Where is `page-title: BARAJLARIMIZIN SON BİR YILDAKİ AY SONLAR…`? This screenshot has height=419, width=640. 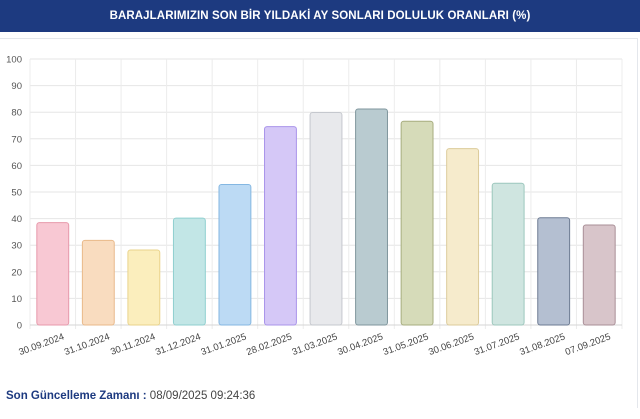 page-title: BARAJLARIMIZIN SON BİR YILDAKİ AY SONLAR… is located at coordinates (320, 16).